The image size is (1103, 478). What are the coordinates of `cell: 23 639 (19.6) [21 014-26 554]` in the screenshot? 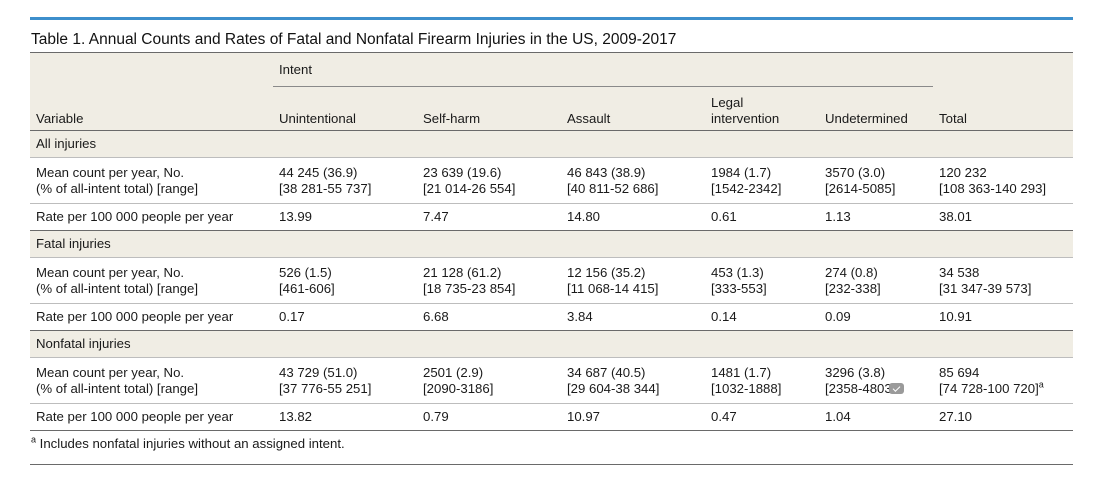 It's located at (489, 180).